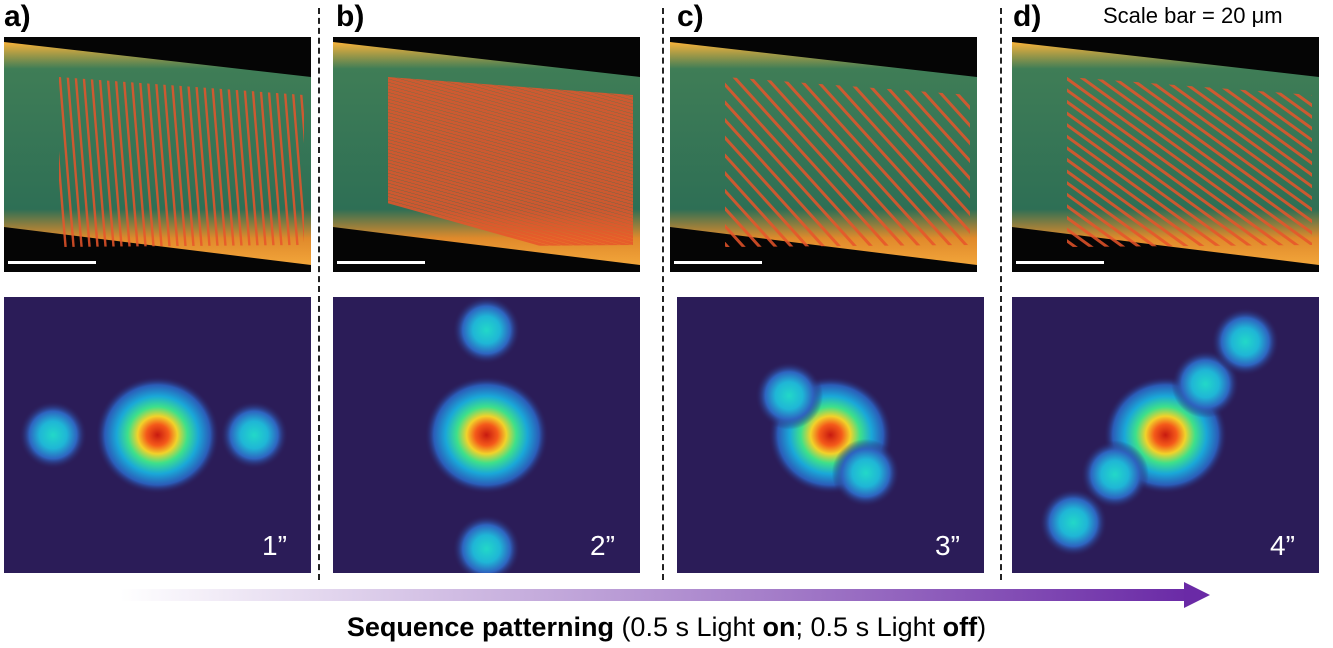  Describe the element at coordinates (869, 627) in the screenshot. I see `caption-mid: ; 0.5 s Light` at that location.